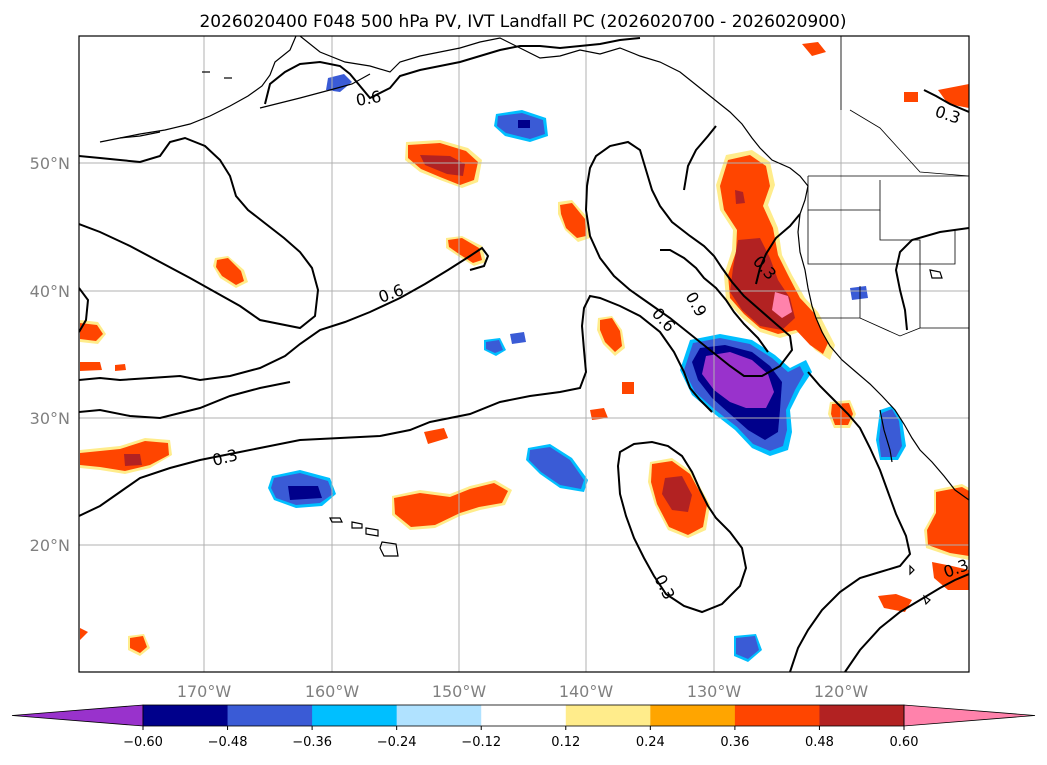  Describe the element at coordinates (650, 742) in the screenshot. I see `colorbar-tick-label: 0.24` at that location.